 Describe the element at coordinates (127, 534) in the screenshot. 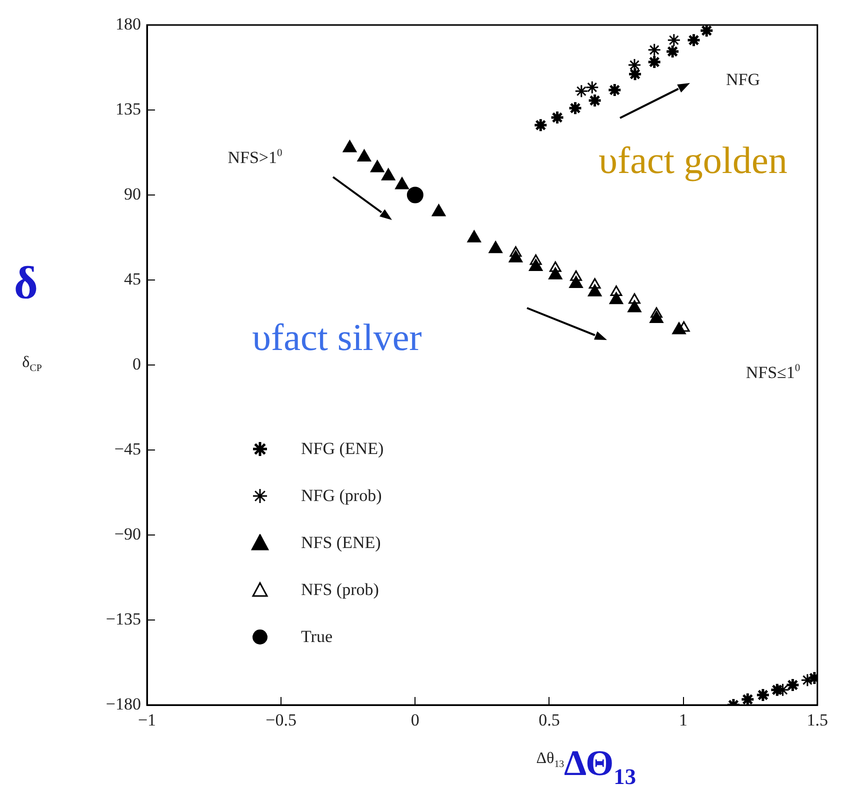

I see `y-tick-label: −90` at that location.